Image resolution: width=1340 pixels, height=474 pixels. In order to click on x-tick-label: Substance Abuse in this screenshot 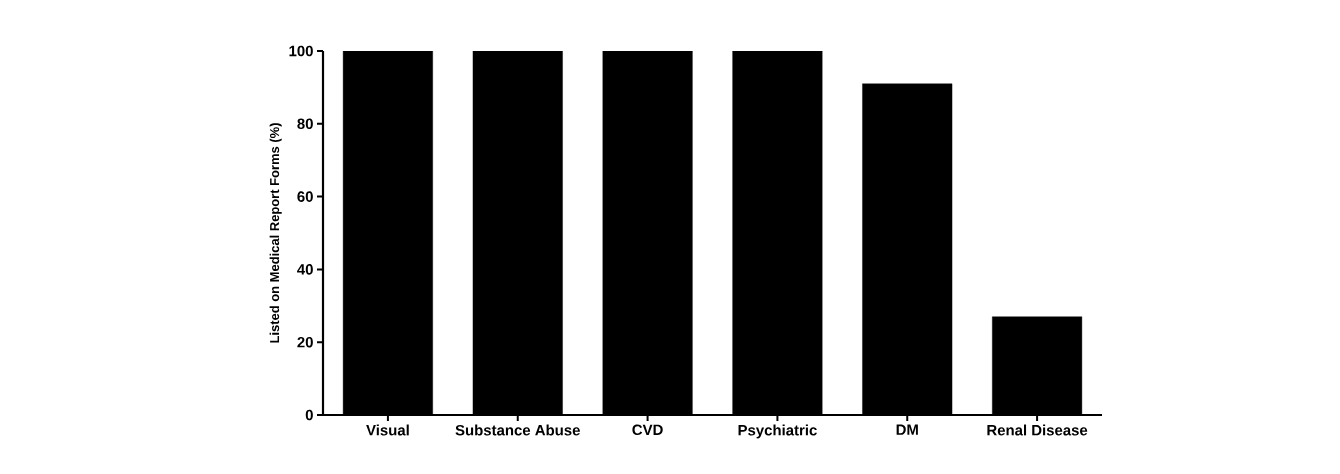, I will do `click(517, 430)`.